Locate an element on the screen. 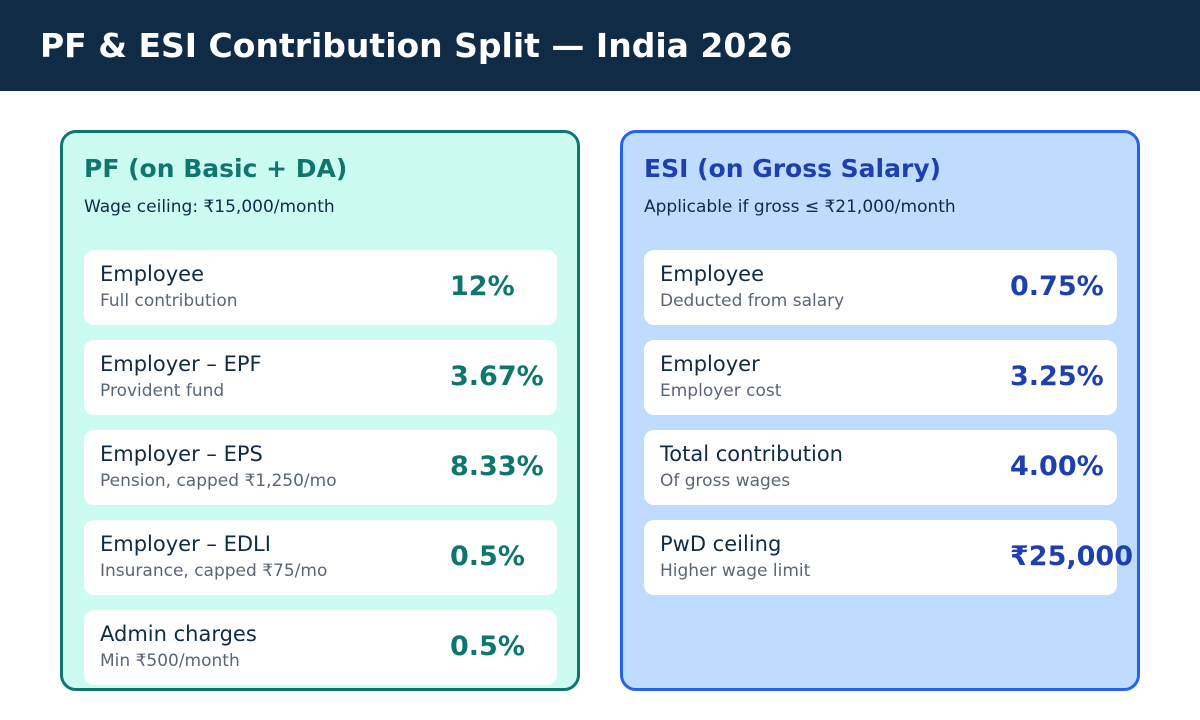 The image size is (1200, 720). card-label: PwD ceiling is located at coordinates (721, 544).